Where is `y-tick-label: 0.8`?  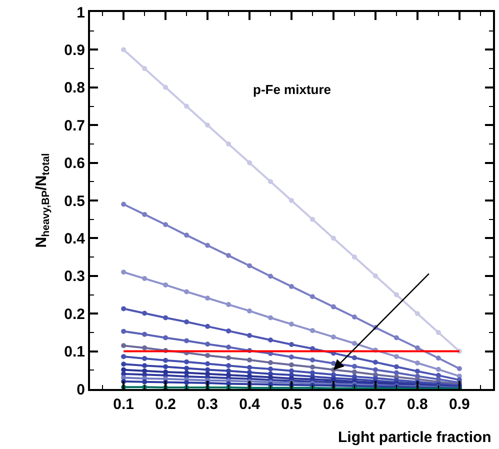
y-tick-label: 0.8 is located at coordinates (74, 88).